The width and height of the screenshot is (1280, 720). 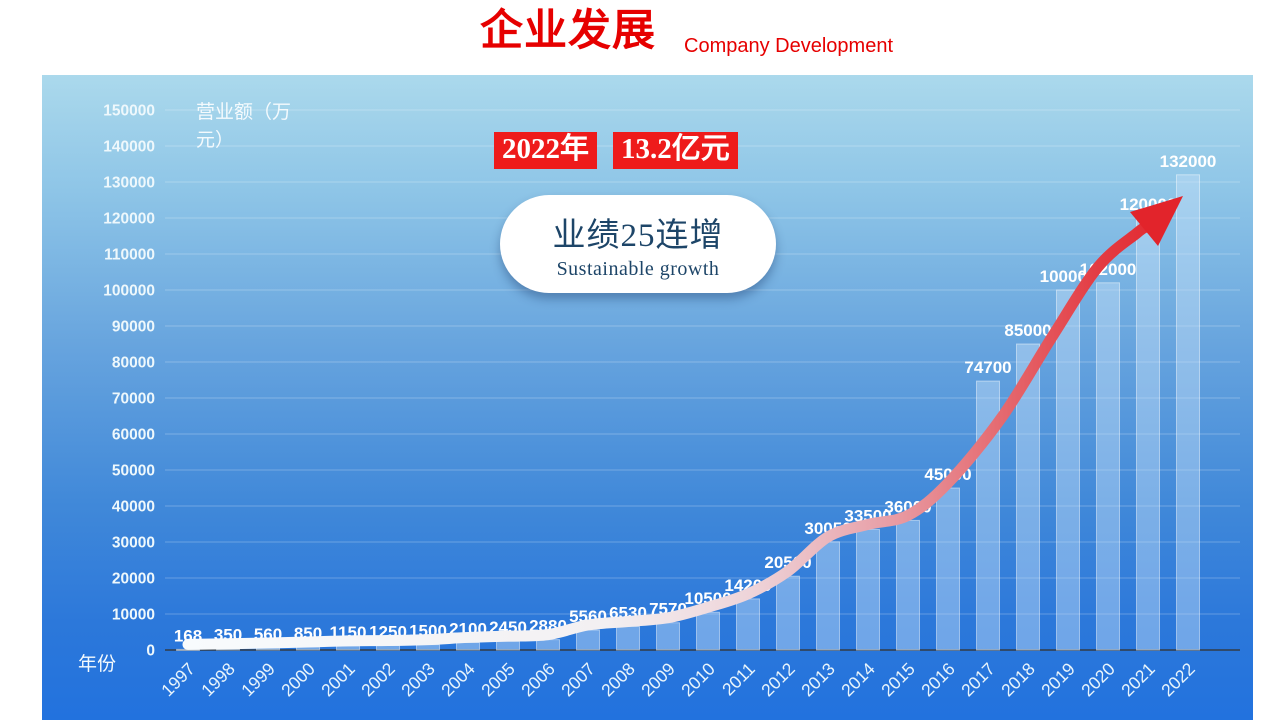 What do you see at coordinates (133, 615) in the screenshot?
I see `y-tick-label: 10000` at bounding box center [133, 615].